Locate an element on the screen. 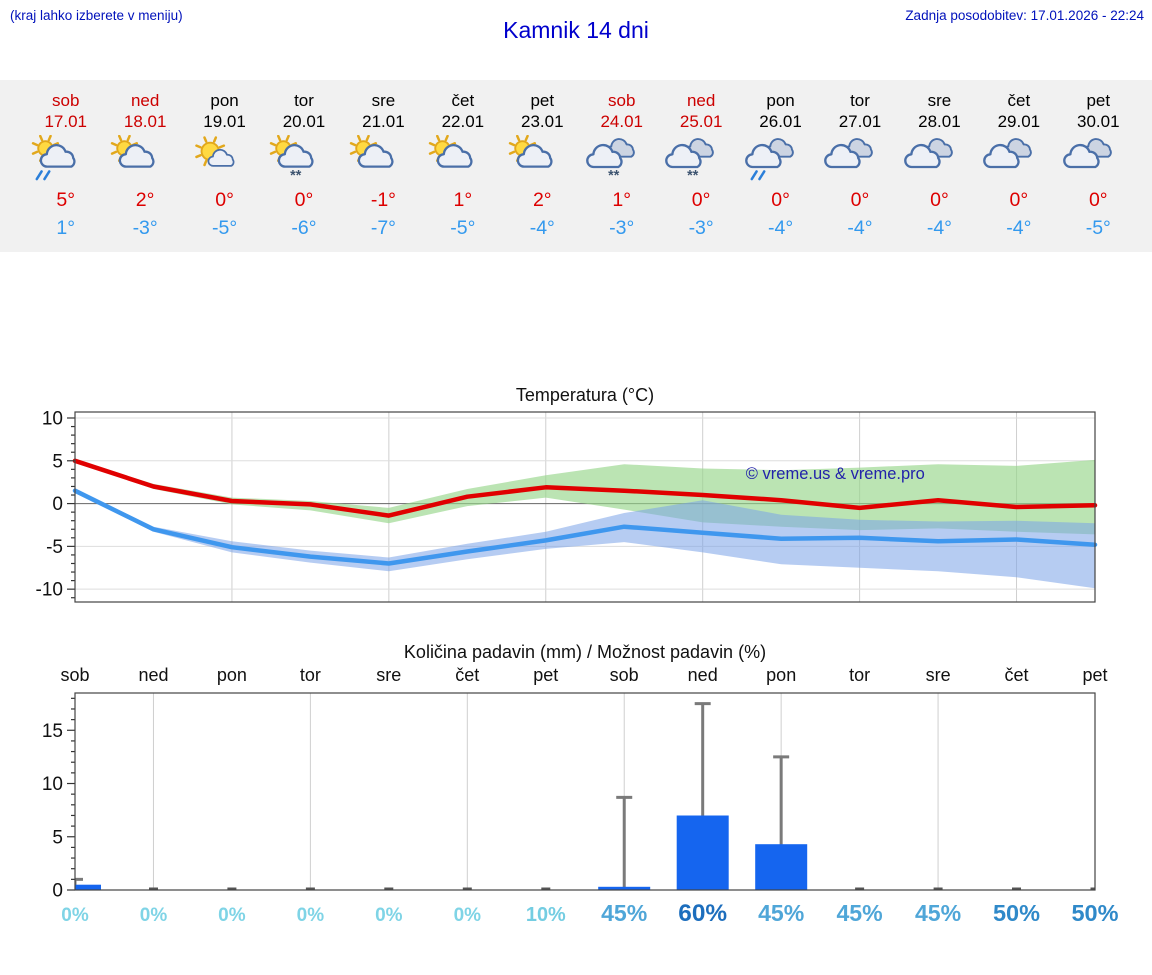 Image resolution: width=1152 pixels, height=975 pixels. precip-y-tick-label: 10 is located at coordinates (52, 784).